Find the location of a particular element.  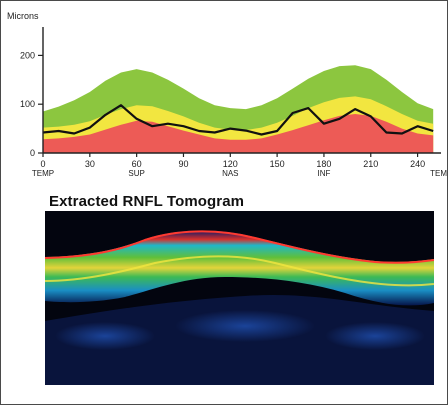

abnormal-range-area is located at coordinates (238, 133).